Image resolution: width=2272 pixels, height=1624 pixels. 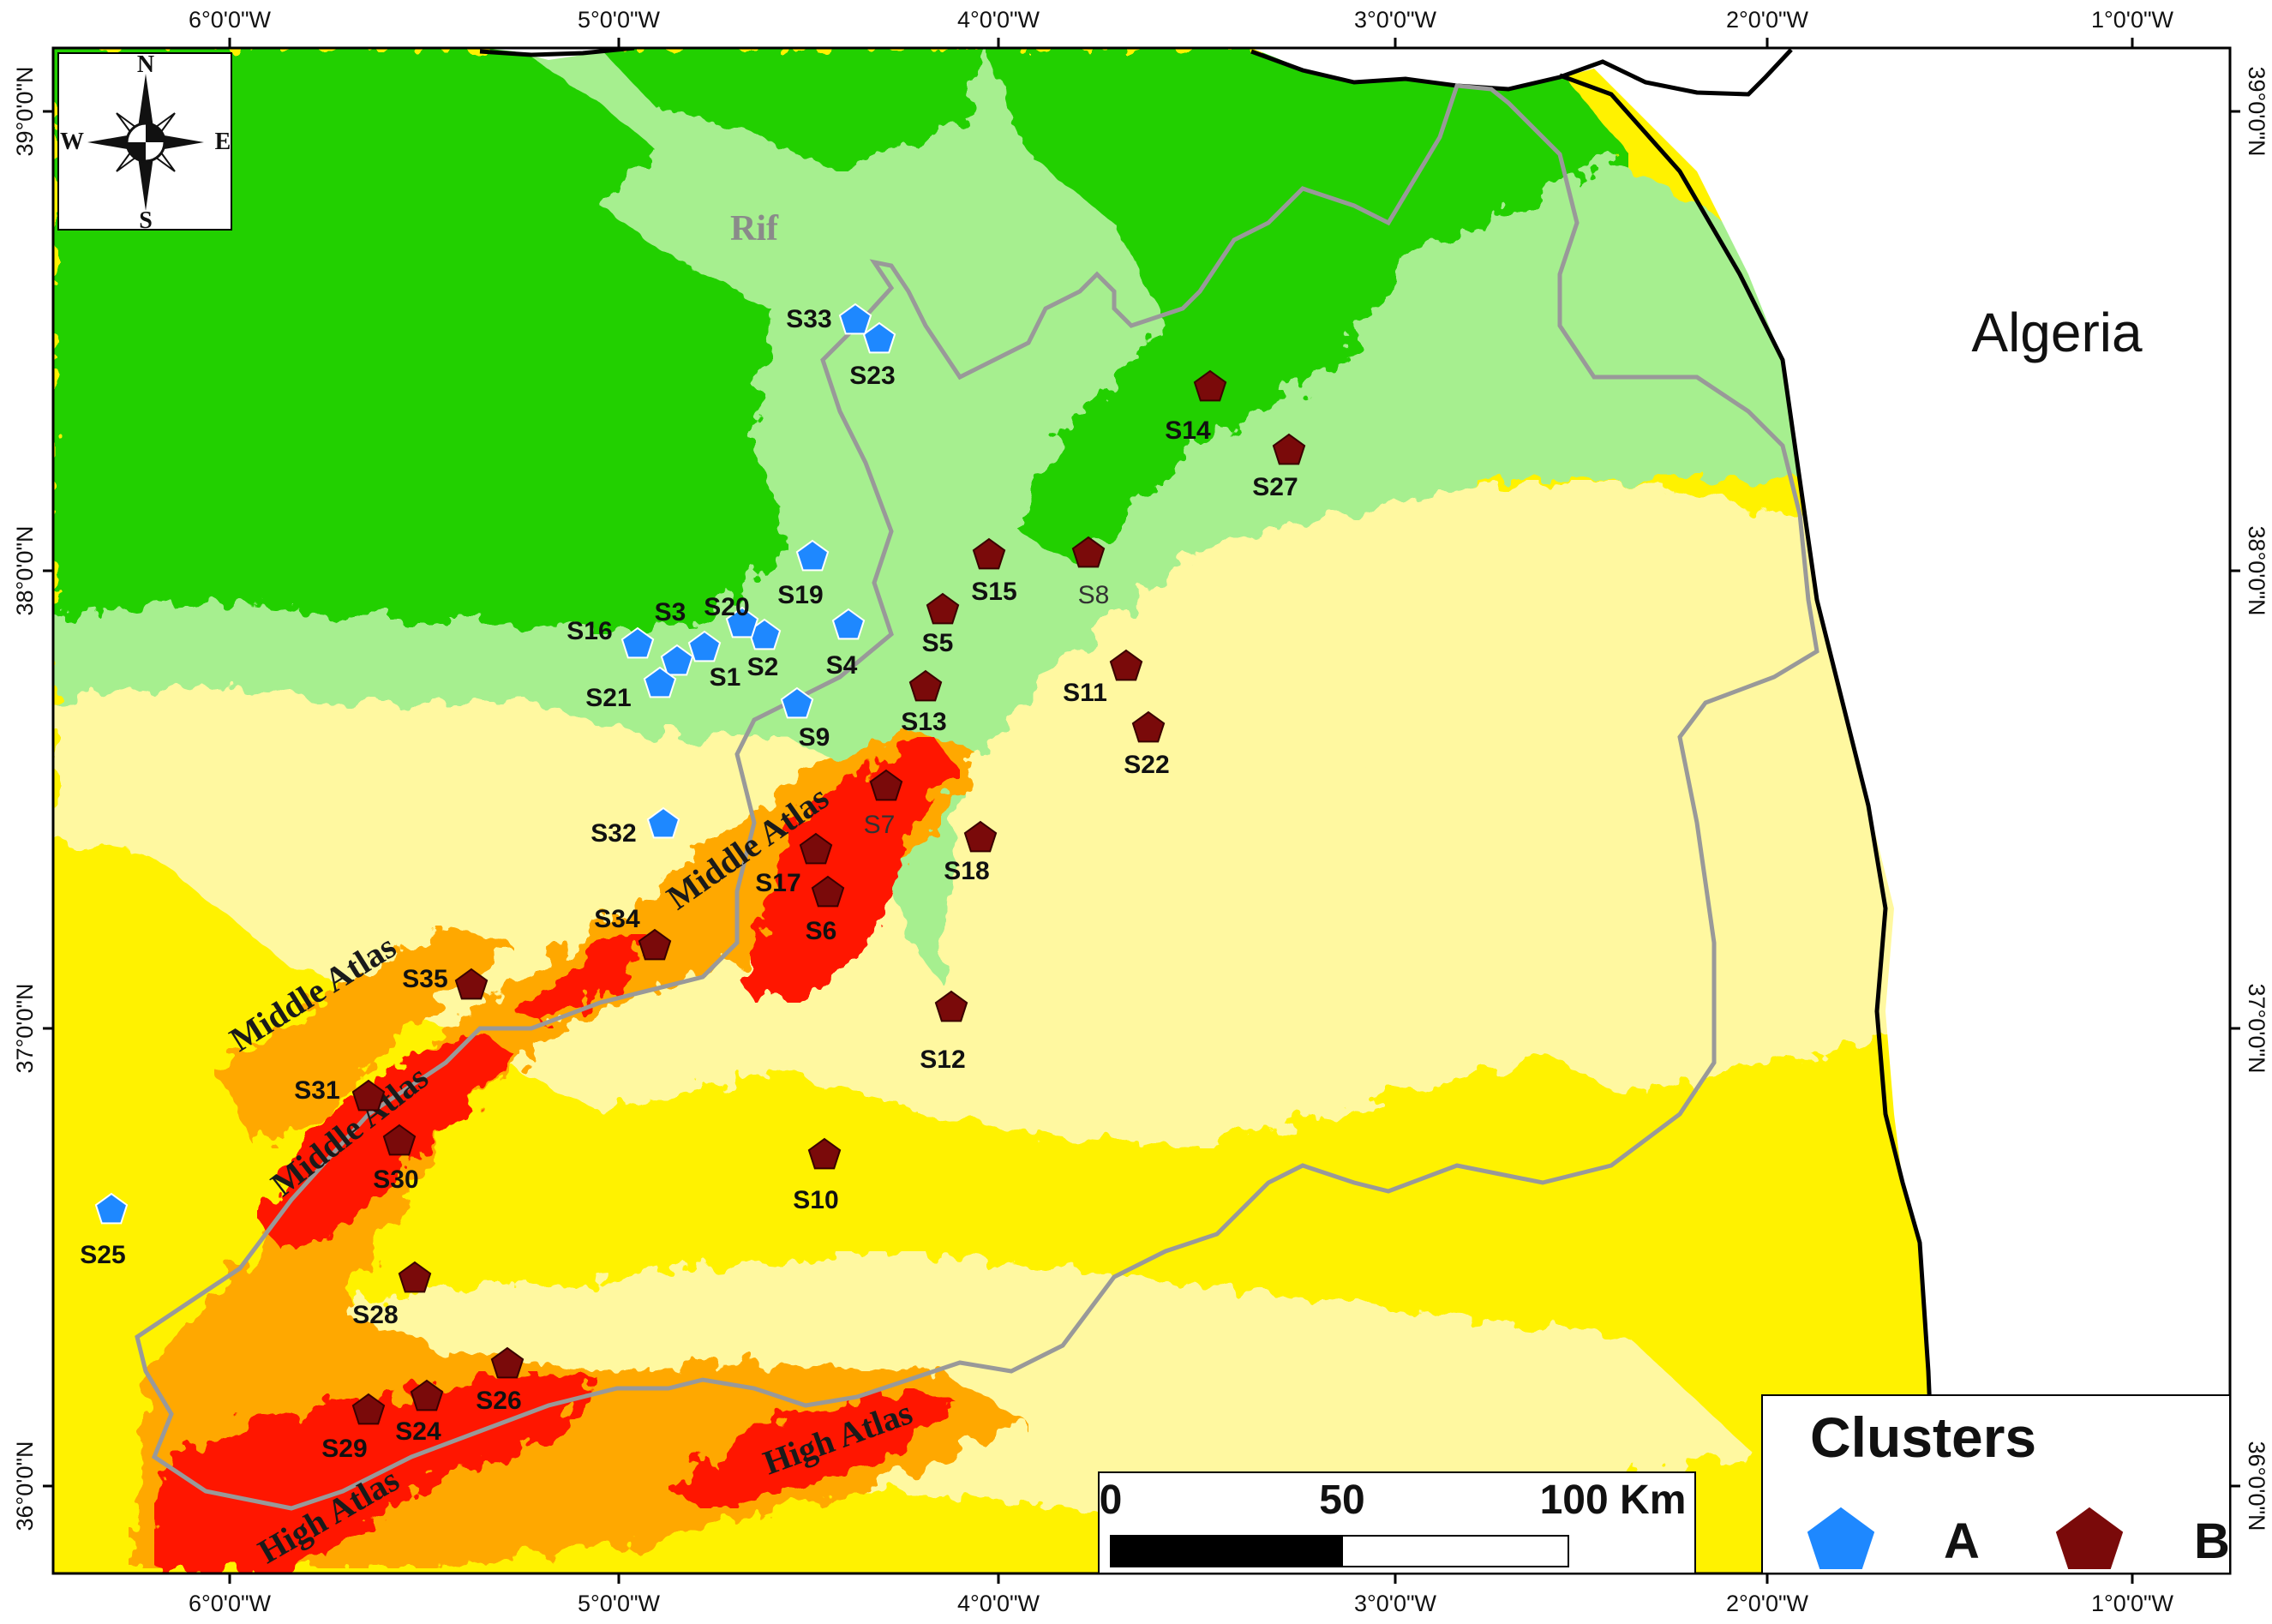 What do you see at coordinates (800, 595) in the screenshot?
I see `site-label-s19: S19` at bounding box center [800, 595].